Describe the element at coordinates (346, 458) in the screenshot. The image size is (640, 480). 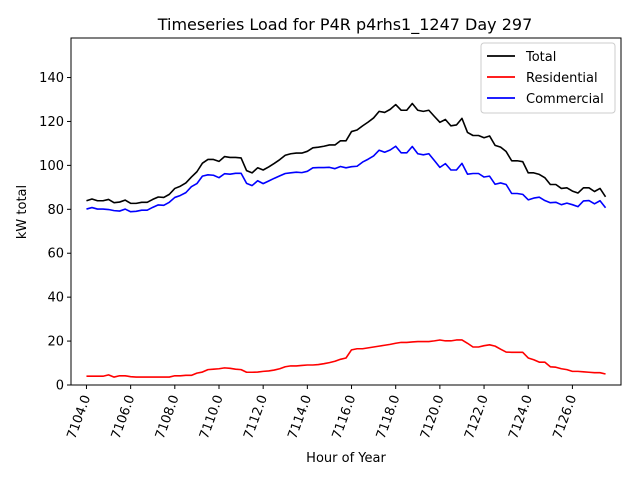
I see `x-axis-label: Hour of Year` at that location.